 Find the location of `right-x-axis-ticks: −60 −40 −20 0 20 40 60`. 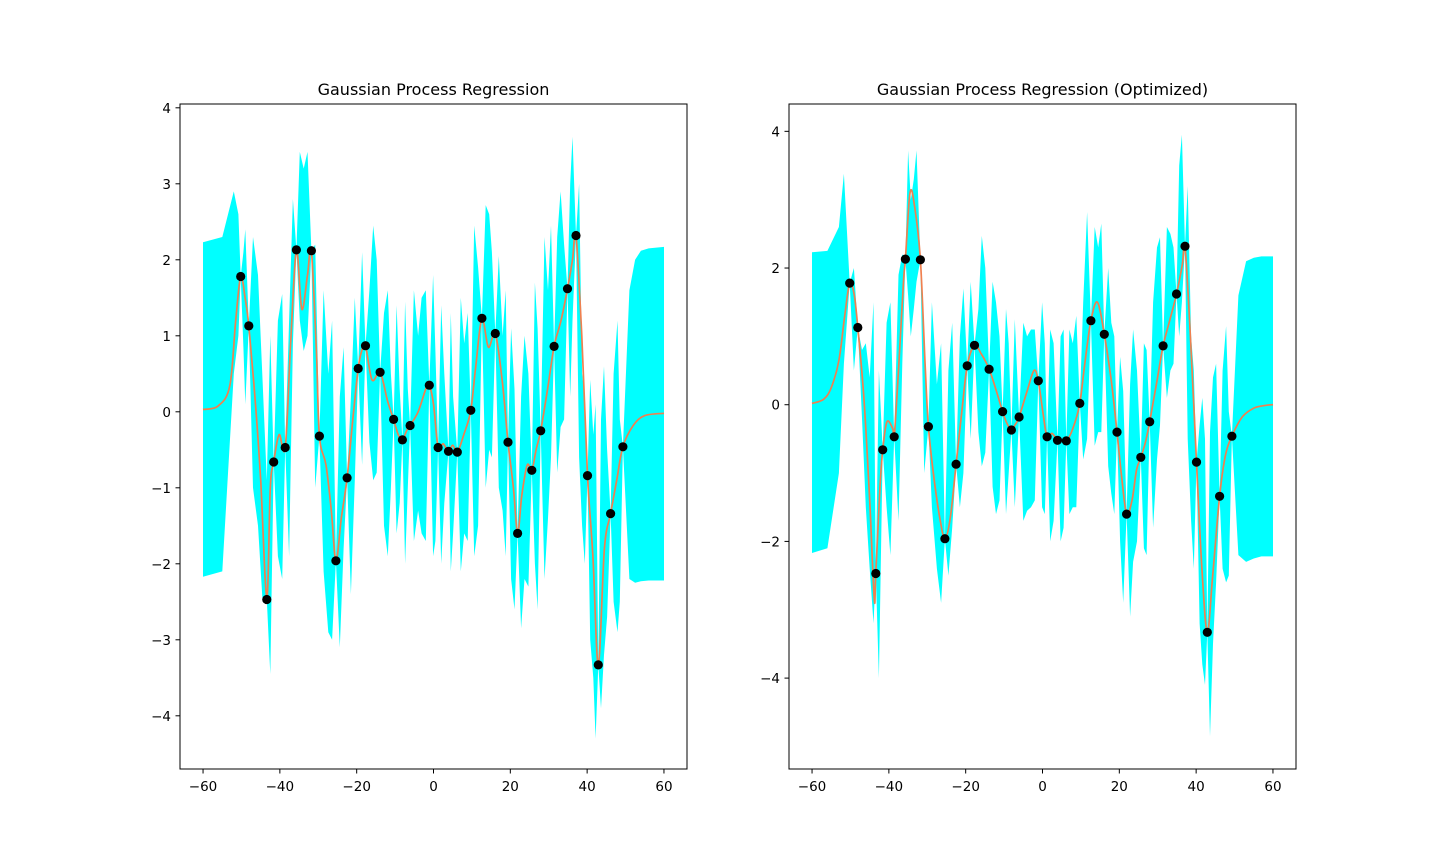

right-x-axis-ticks: −60 −40 −20 0 20 40 60 is located at coordinates (1040, 782).